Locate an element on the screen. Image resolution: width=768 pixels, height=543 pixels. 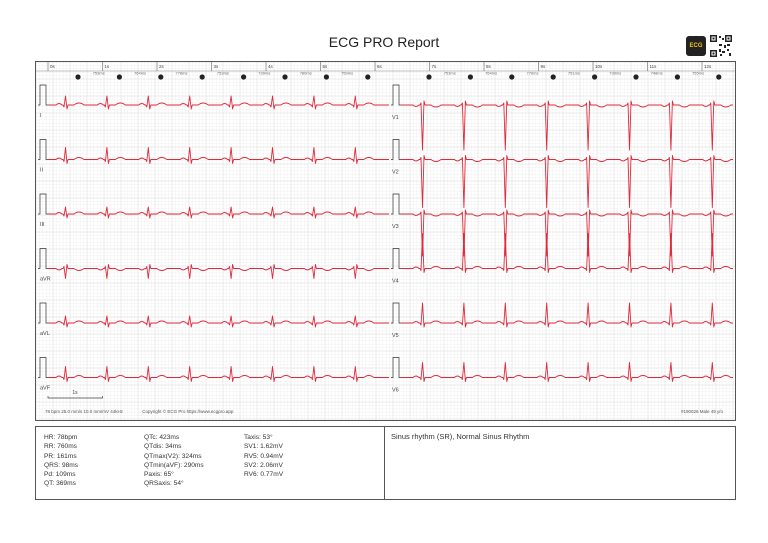
lead-label-aVR: aVR is located at coordinates (45, 280).